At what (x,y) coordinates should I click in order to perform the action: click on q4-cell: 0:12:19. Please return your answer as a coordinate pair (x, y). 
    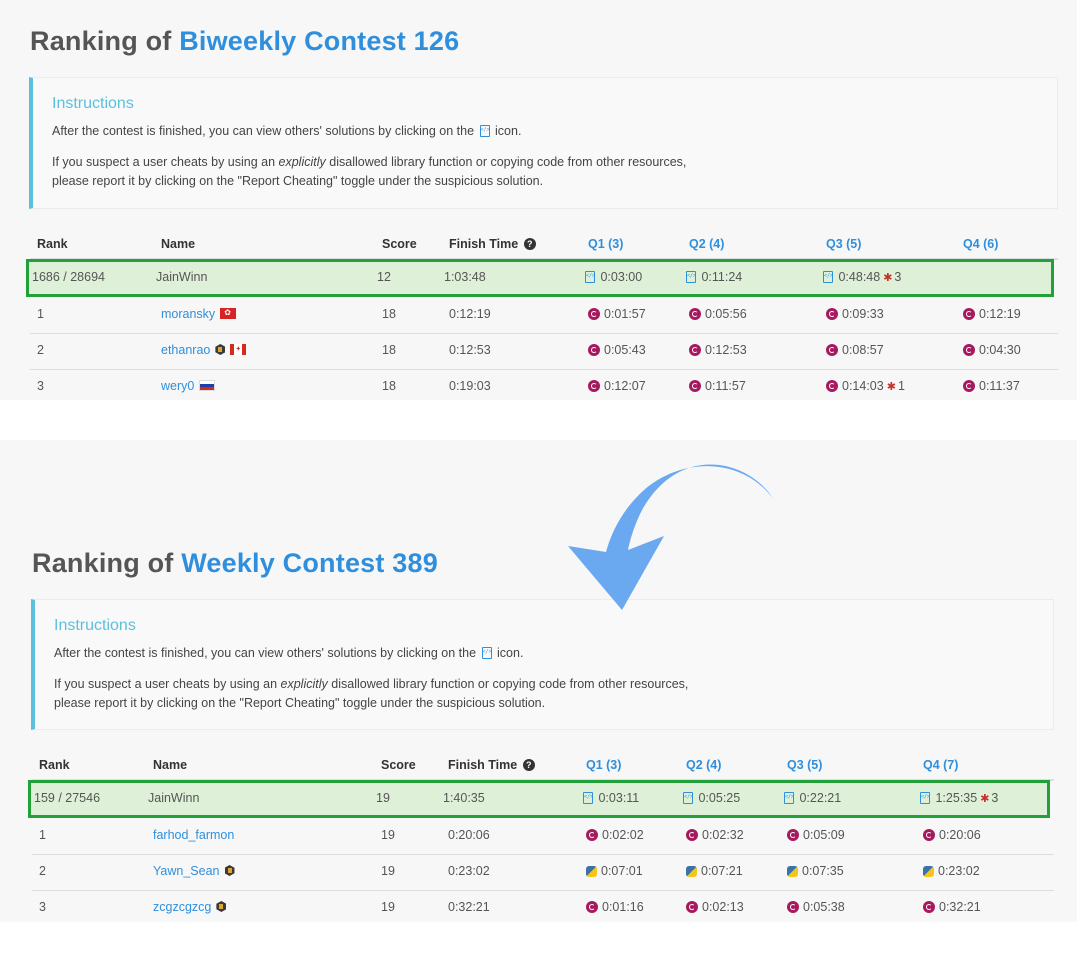
    Looking at the image, I should click on (992, 314).